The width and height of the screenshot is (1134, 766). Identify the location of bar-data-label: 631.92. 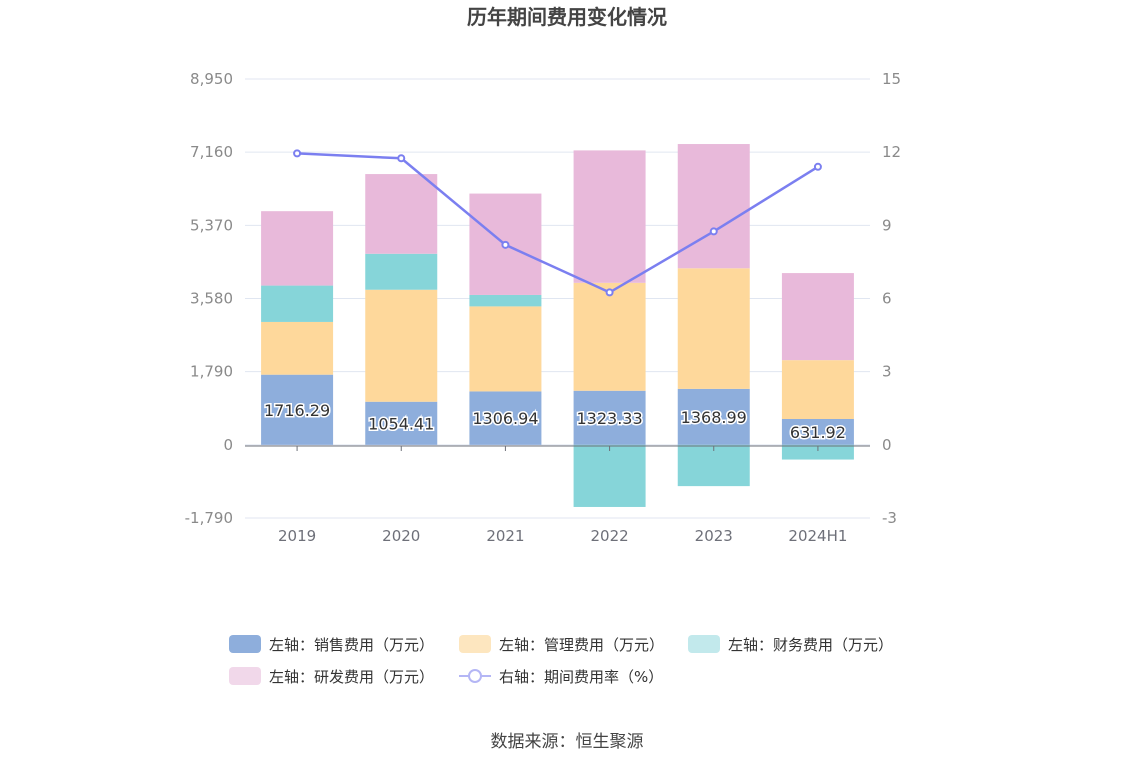
(818, 432).